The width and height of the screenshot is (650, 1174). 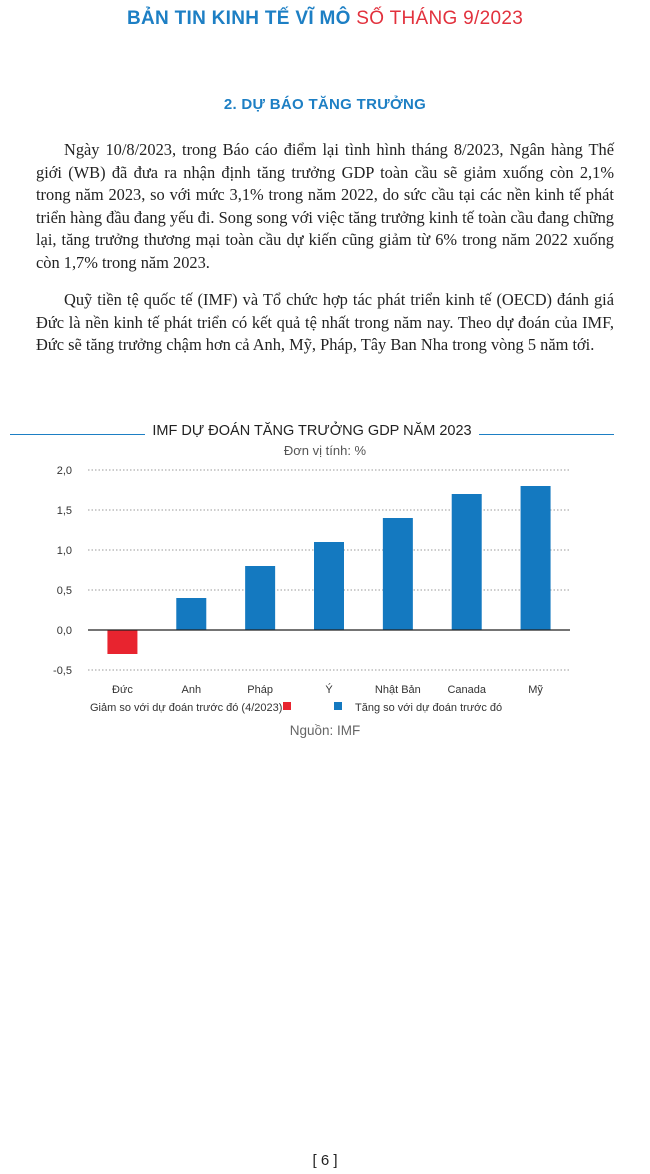 What do you see at coordinates (64, 511) in the screenshot?
I see `y-tick-label: 1,5` at bounding box center [64, 511].